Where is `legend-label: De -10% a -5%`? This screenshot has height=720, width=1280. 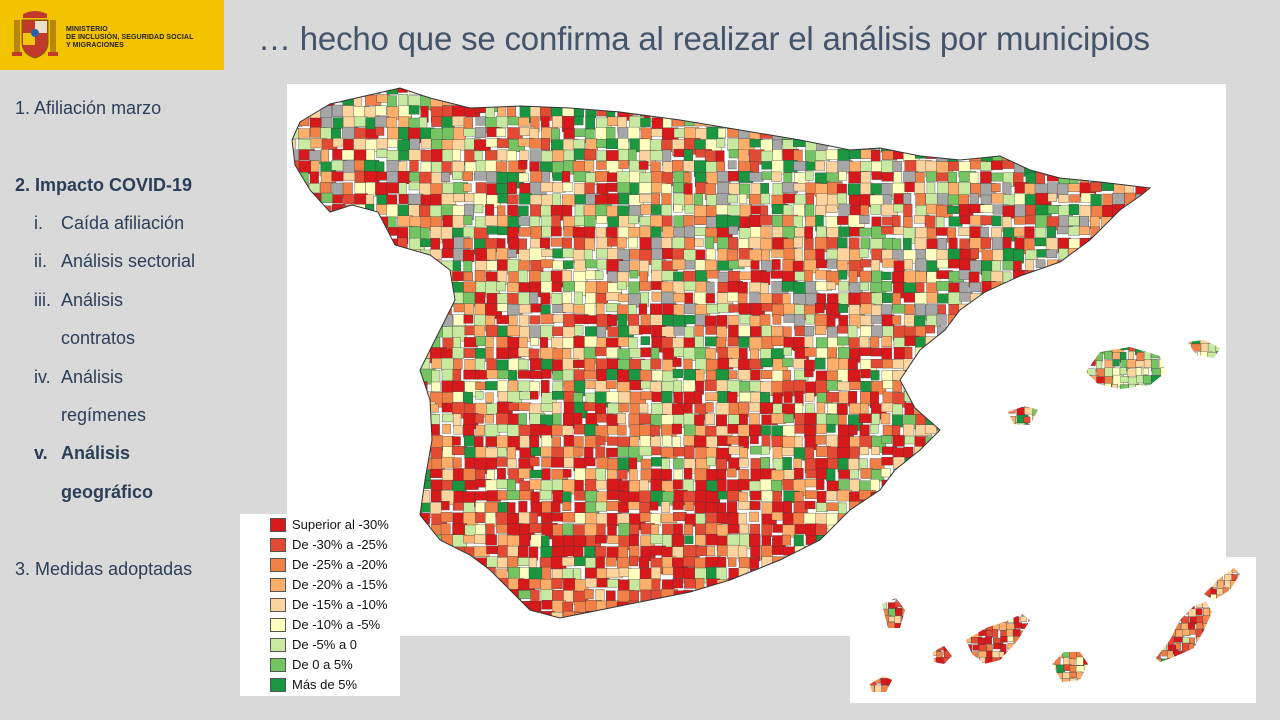 legend-label: De -10% a -5% is located at coordinates (336, 624).